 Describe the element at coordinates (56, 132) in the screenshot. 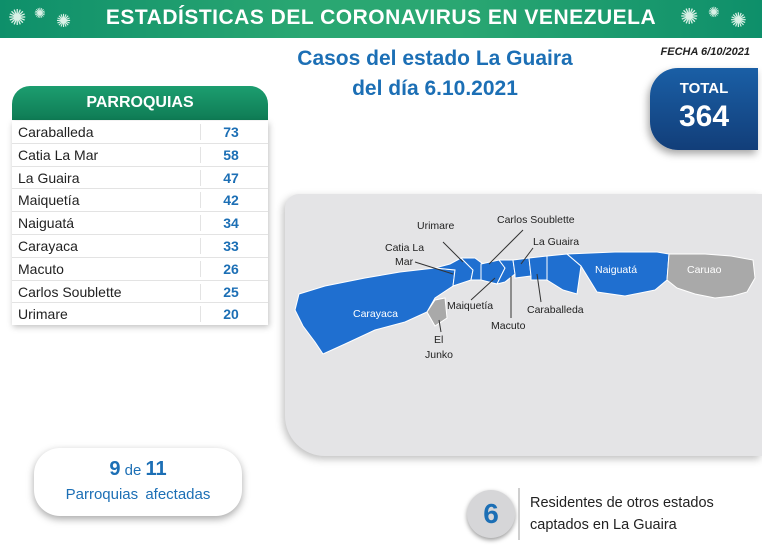

I see `row-name: Caraballeda` at that location.